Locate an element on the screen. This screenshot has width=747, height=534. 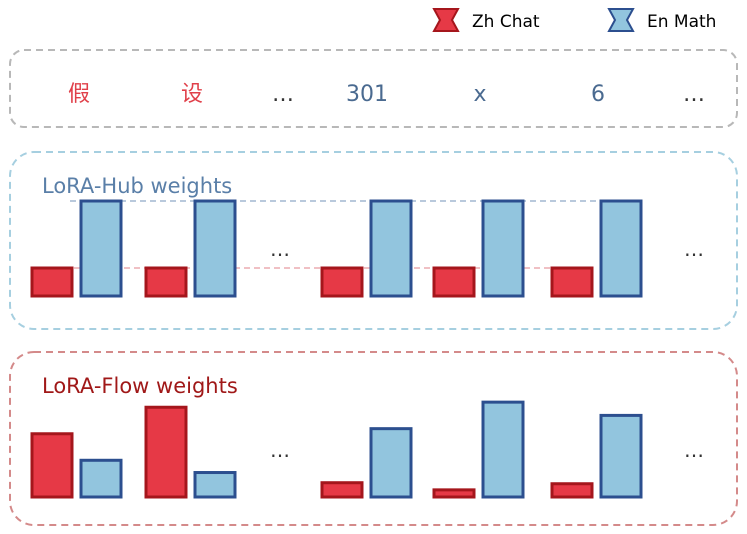
legend-item-zh: Zh Chat is located at coordinates (486, 20).